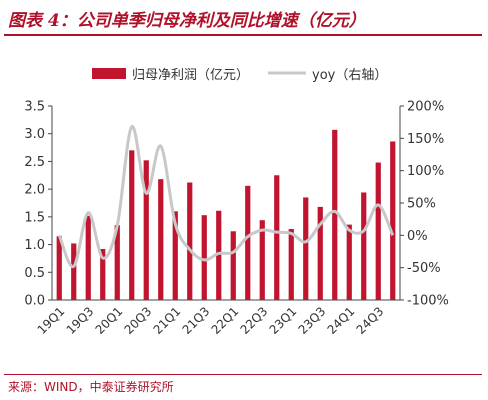  What do you see at coordinates (428, 301) in the screenshot?
I see `y-right-tick-label: -100%` at bounding box center [428, 301].